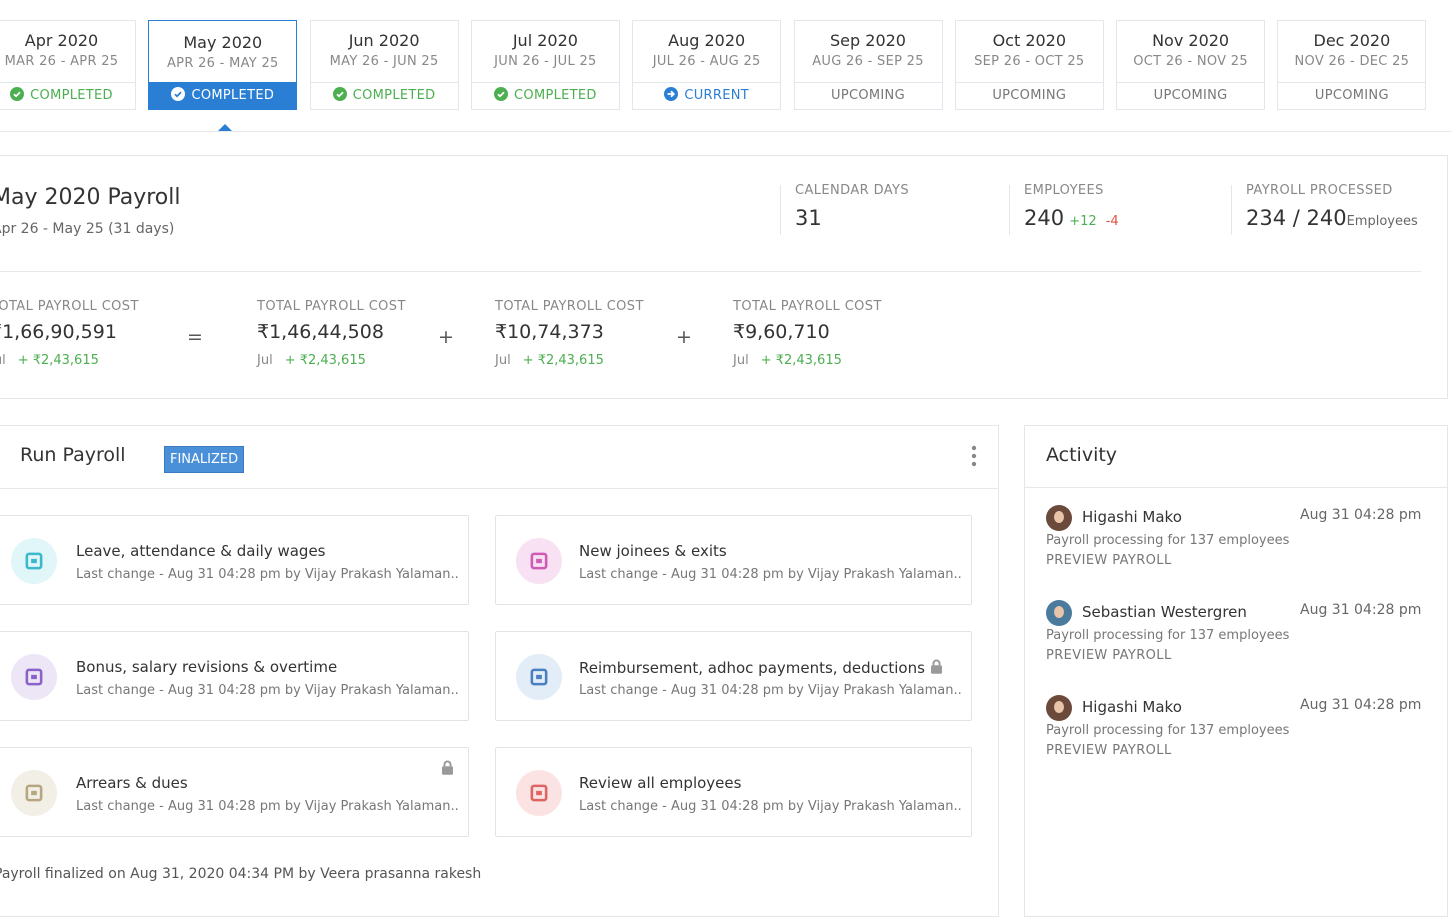 Image resolution: width=1452 pixels, height=923 pixels. I want to click on added: +12, so click(1083, 221).